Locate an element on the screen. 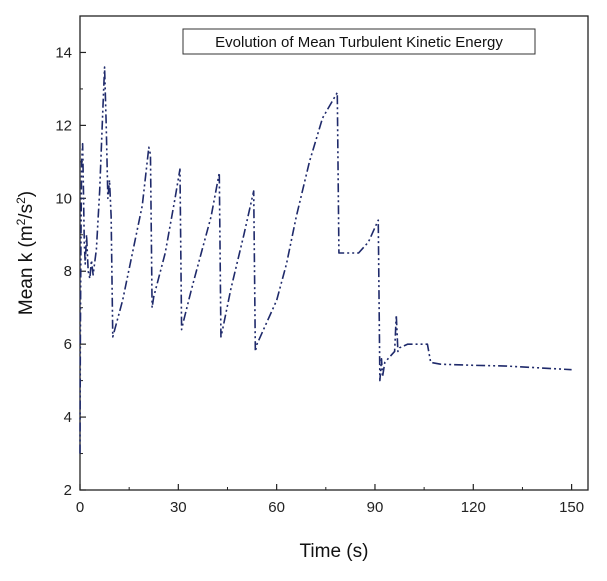 This screenshot has width=607, height=581. y-tick-label: 10 is located at coordinates (63, 198).